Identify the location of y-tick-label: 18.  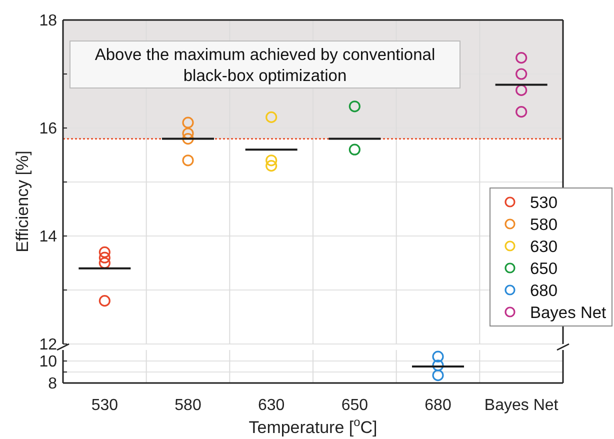
(48, 21).